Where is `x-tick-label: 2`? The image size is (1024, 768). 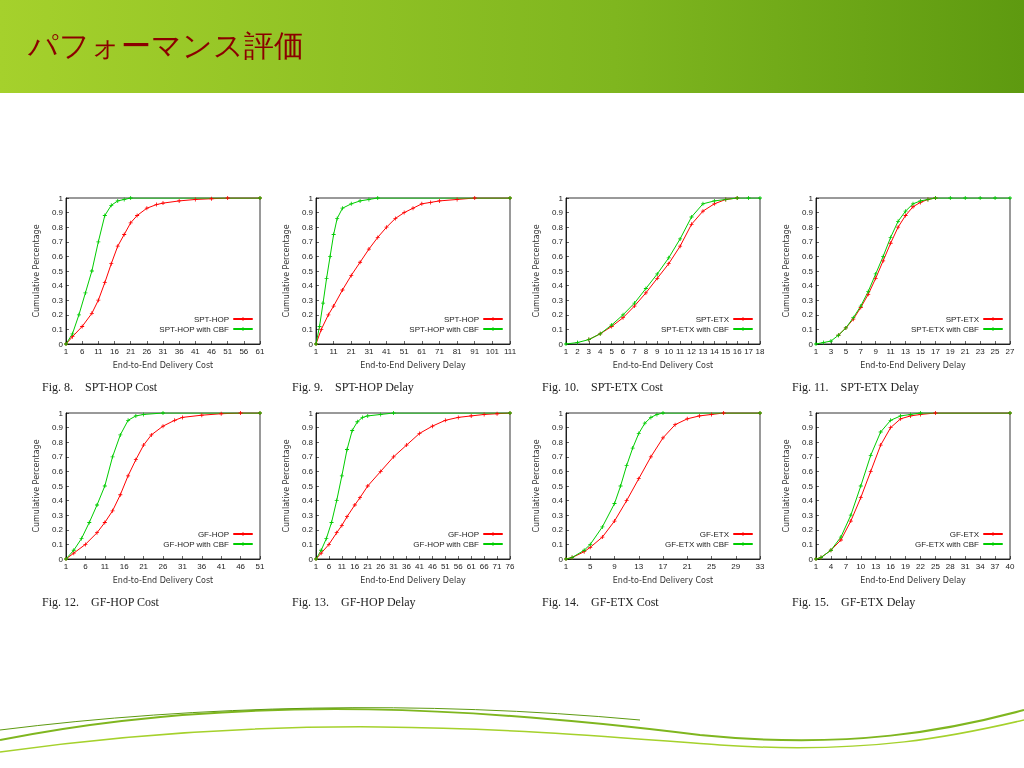
x-tick-label: 2 is located at coordinates (578, 351).